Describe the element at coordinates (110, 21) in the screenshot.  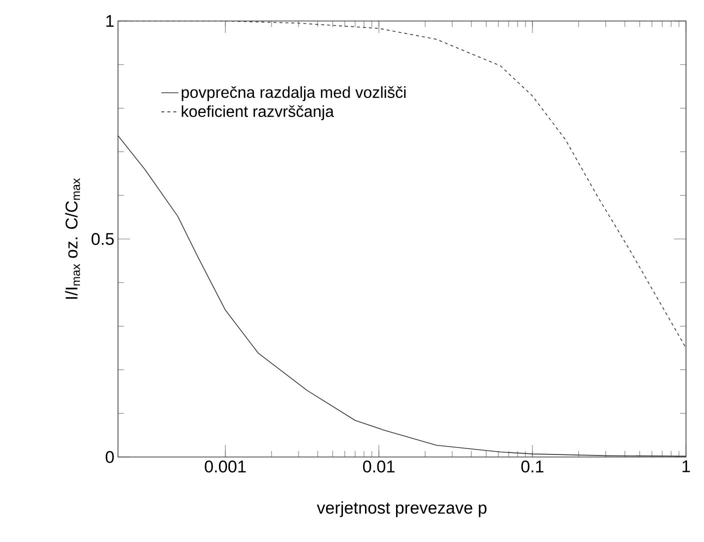
I see `y-tick-label: 1` at that location.